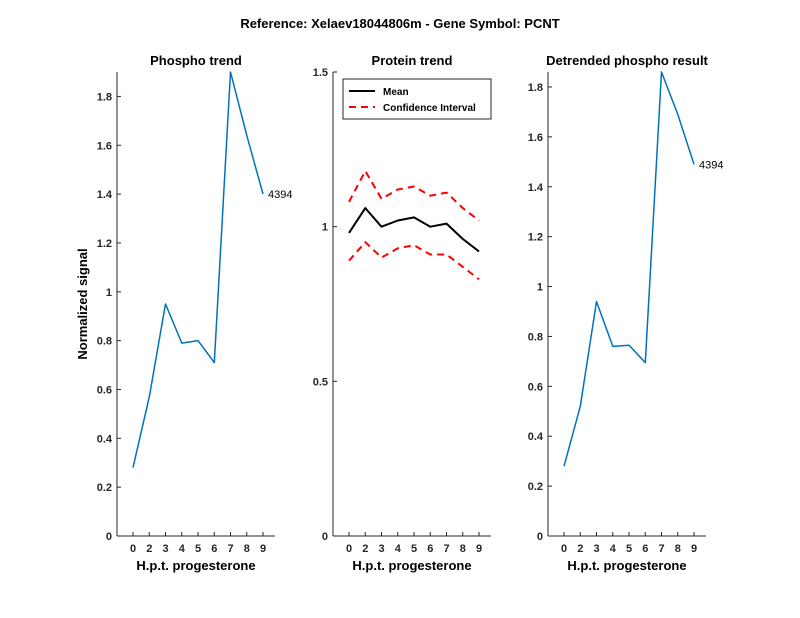 The image size is (800, 618). I want to click on panel-protein-title: Protein trend, so click(412, 60).